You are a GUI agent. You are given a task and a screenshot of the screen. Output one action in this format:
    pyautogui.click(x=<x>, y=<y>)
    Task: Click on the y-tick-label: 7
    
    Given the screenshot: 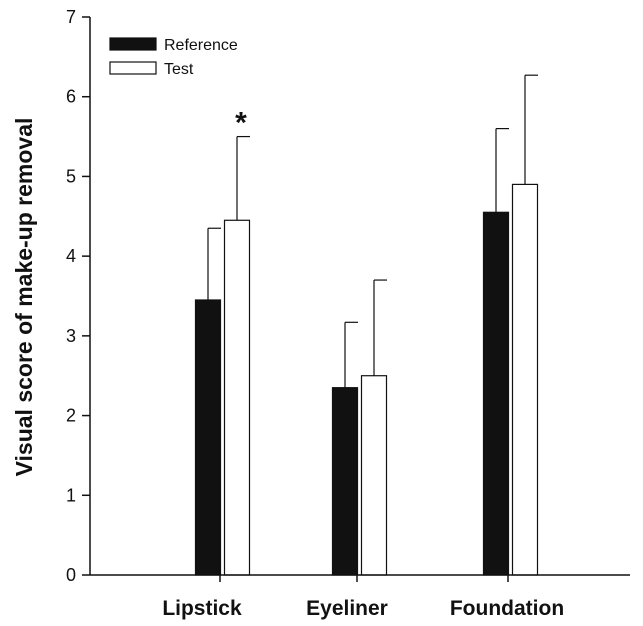 What is the action you would take?
    pyautogui.click(x=71, y=17)
    